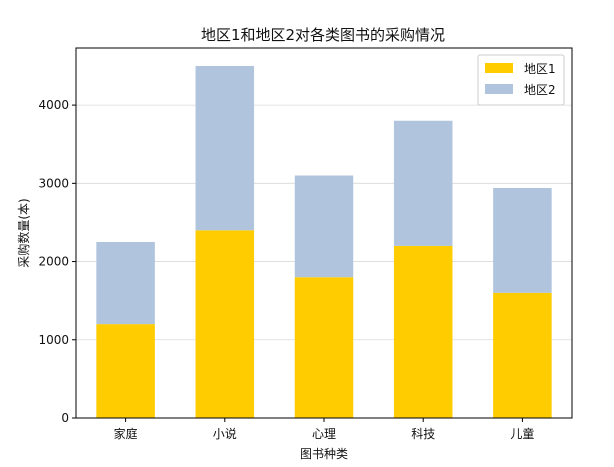 The image size is (614, 467). What do you see at coordinates (225, 433) in the screenshot?
I see `x-tick-label: 小说` at bounding box center [225, 433].